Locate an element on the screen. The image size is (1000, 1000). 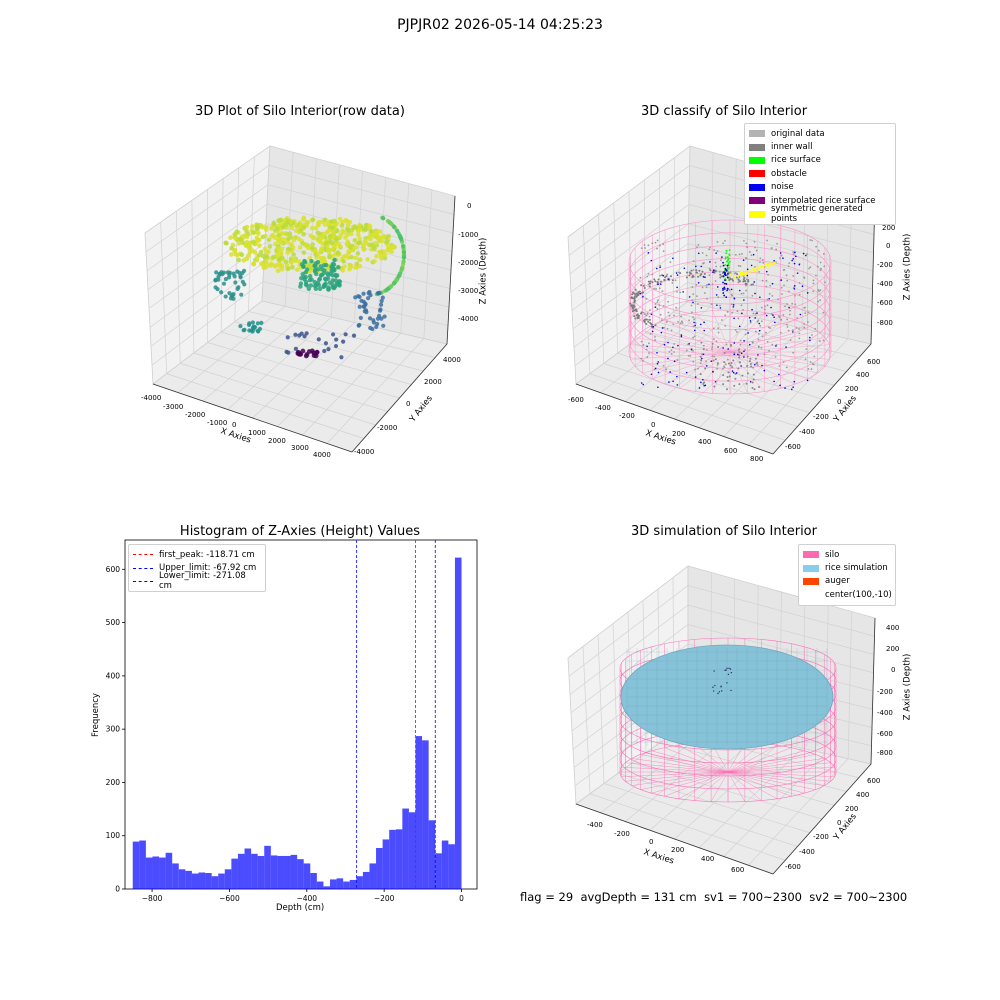
sv2-value: sv2 = 700~2300 is located at coordinates (858, 897).